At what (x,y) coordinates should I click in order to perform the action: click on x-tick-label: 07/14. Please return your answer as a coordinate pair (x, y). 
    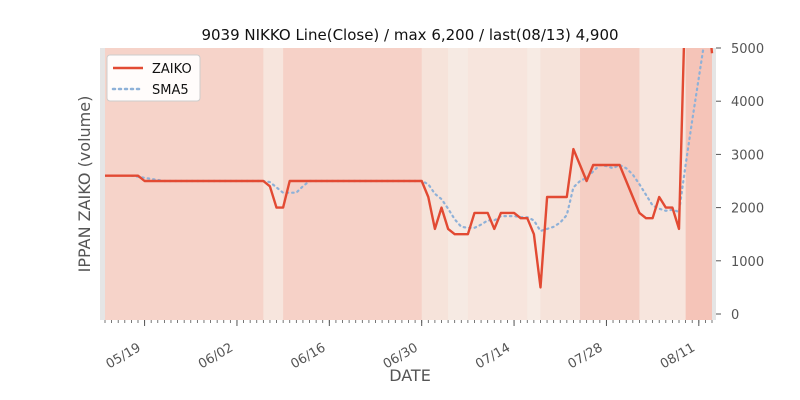
    Looking at the image, I should click on (493, 356).